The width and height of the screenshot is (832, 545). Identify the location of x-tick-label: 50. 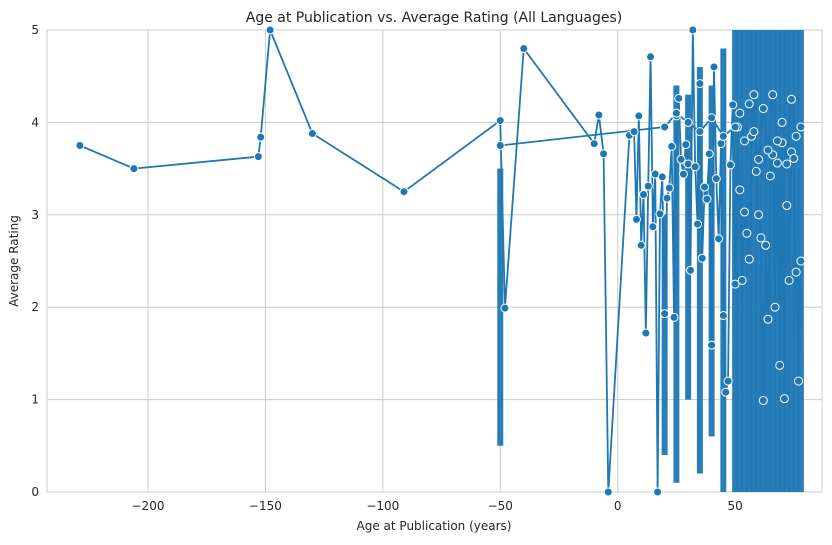
(734, 506).